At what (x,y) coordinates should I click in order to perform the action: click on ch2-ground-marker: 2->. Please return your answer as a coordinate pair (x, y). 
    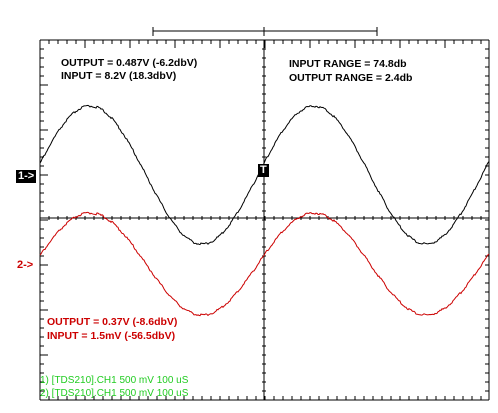
    Looking at the image, I should click on (25, 265).